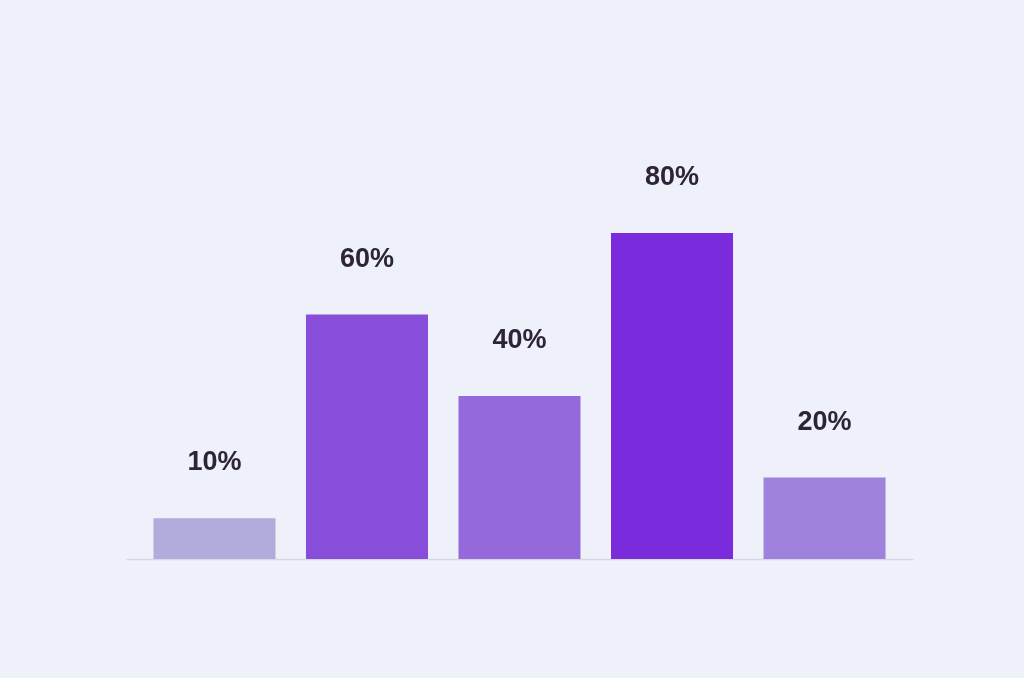 This screenshot has width=1024, height=678. Describe the element at coordinates (366, 257) in the screenshot. I see `data-label: 60%` at that location.